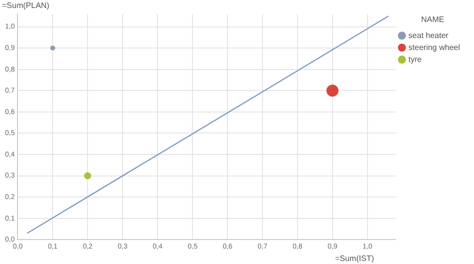  Describe the element at coordinates (354, 258) in the screenshot. I see `x-axis-title: =Sum(IST)` at that location.